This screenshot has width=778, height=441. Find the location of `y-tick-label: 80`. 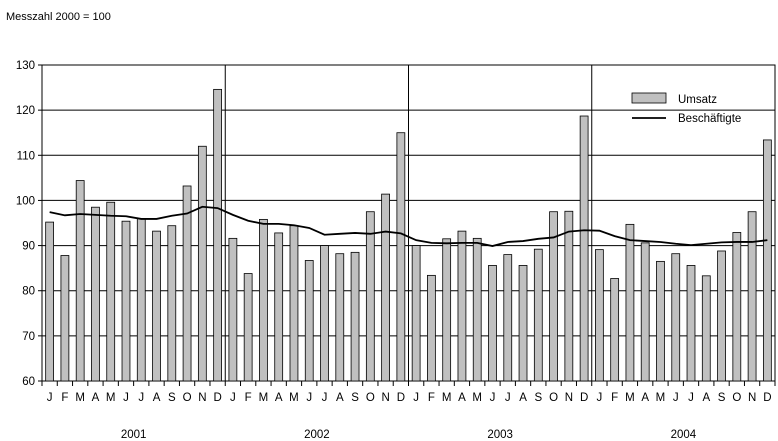

y-tick-label: 80 is located at coordinates (28, 292).